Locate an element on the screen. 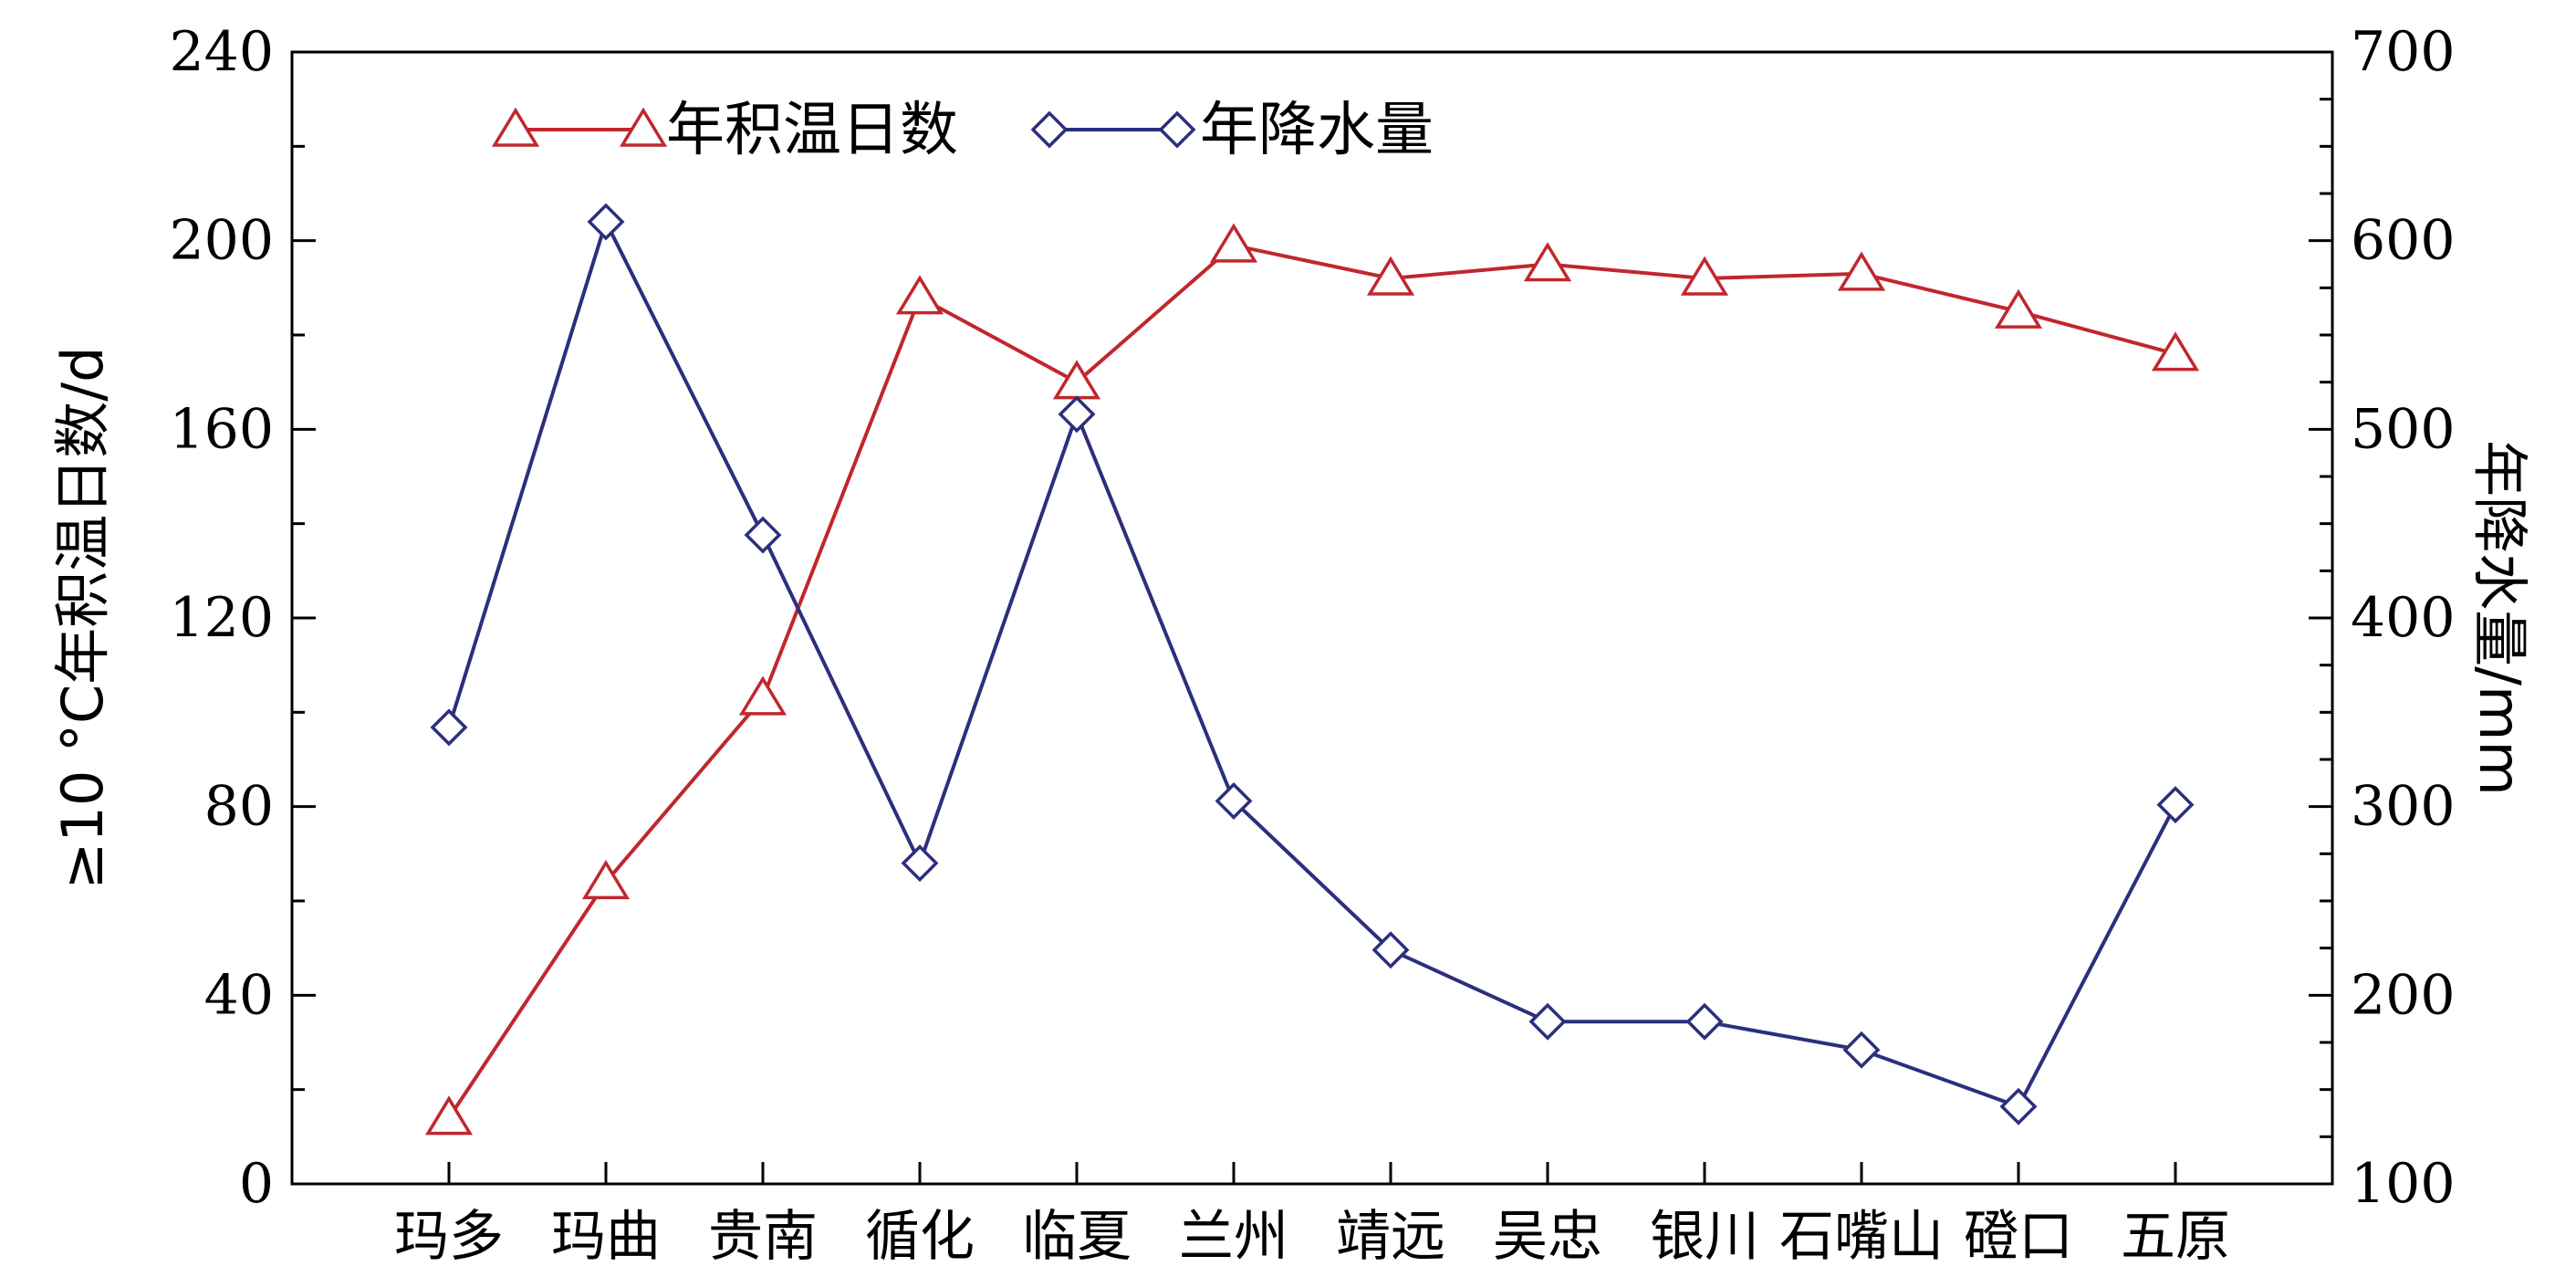 The height and width of the screenshot is (1277, 2576). left-tick-label: 160 is located at coordinates (221, 429).